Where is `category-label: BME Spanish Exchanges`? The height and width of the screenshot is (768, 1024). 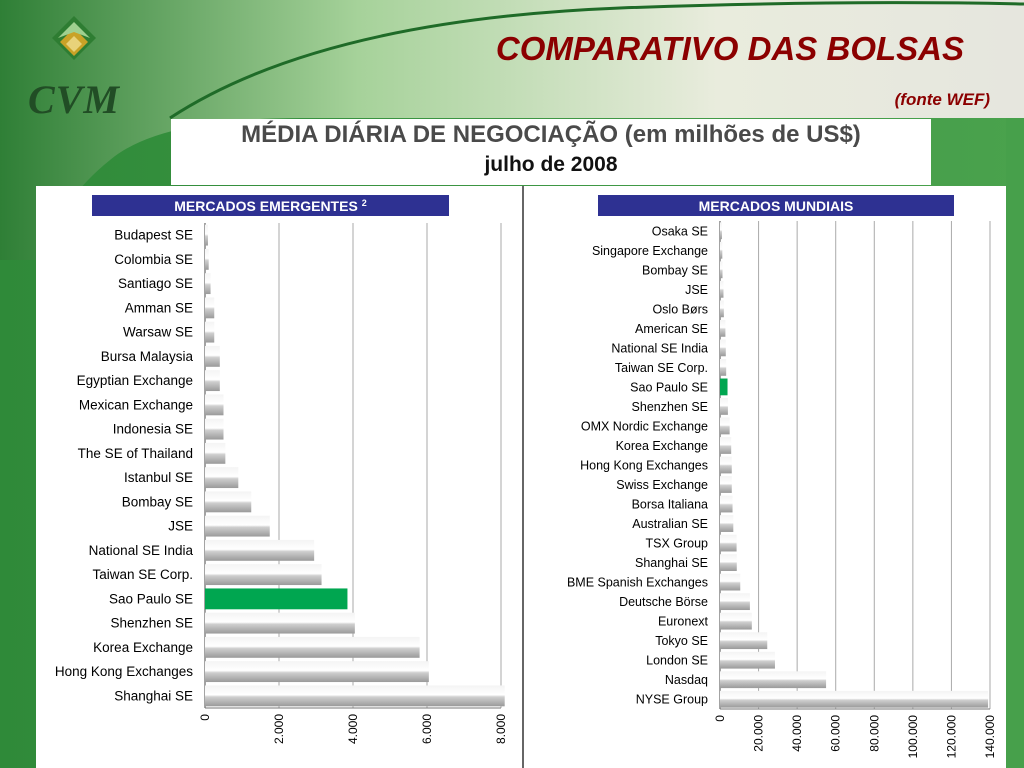
category-label: BME Spanish Exchanges is located at coordinates (637, 583).